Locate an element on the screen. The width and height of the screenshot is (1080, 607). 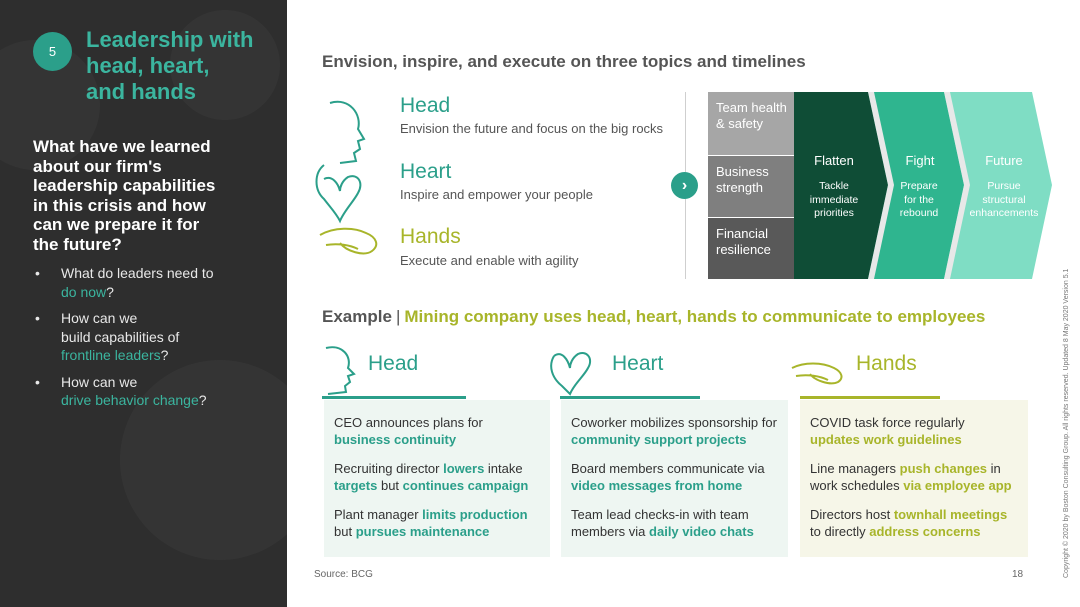
trio-title-heart: Heart is located at coordinates (426, 171).